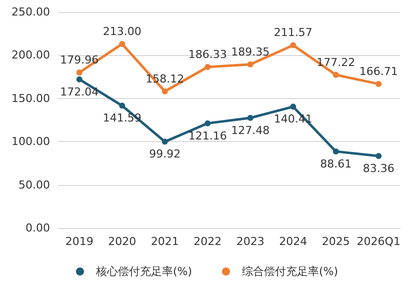  Describe the element at coordinates (31, 12) in the screenshot. I see `y-tick-label: 250.00` at that location.